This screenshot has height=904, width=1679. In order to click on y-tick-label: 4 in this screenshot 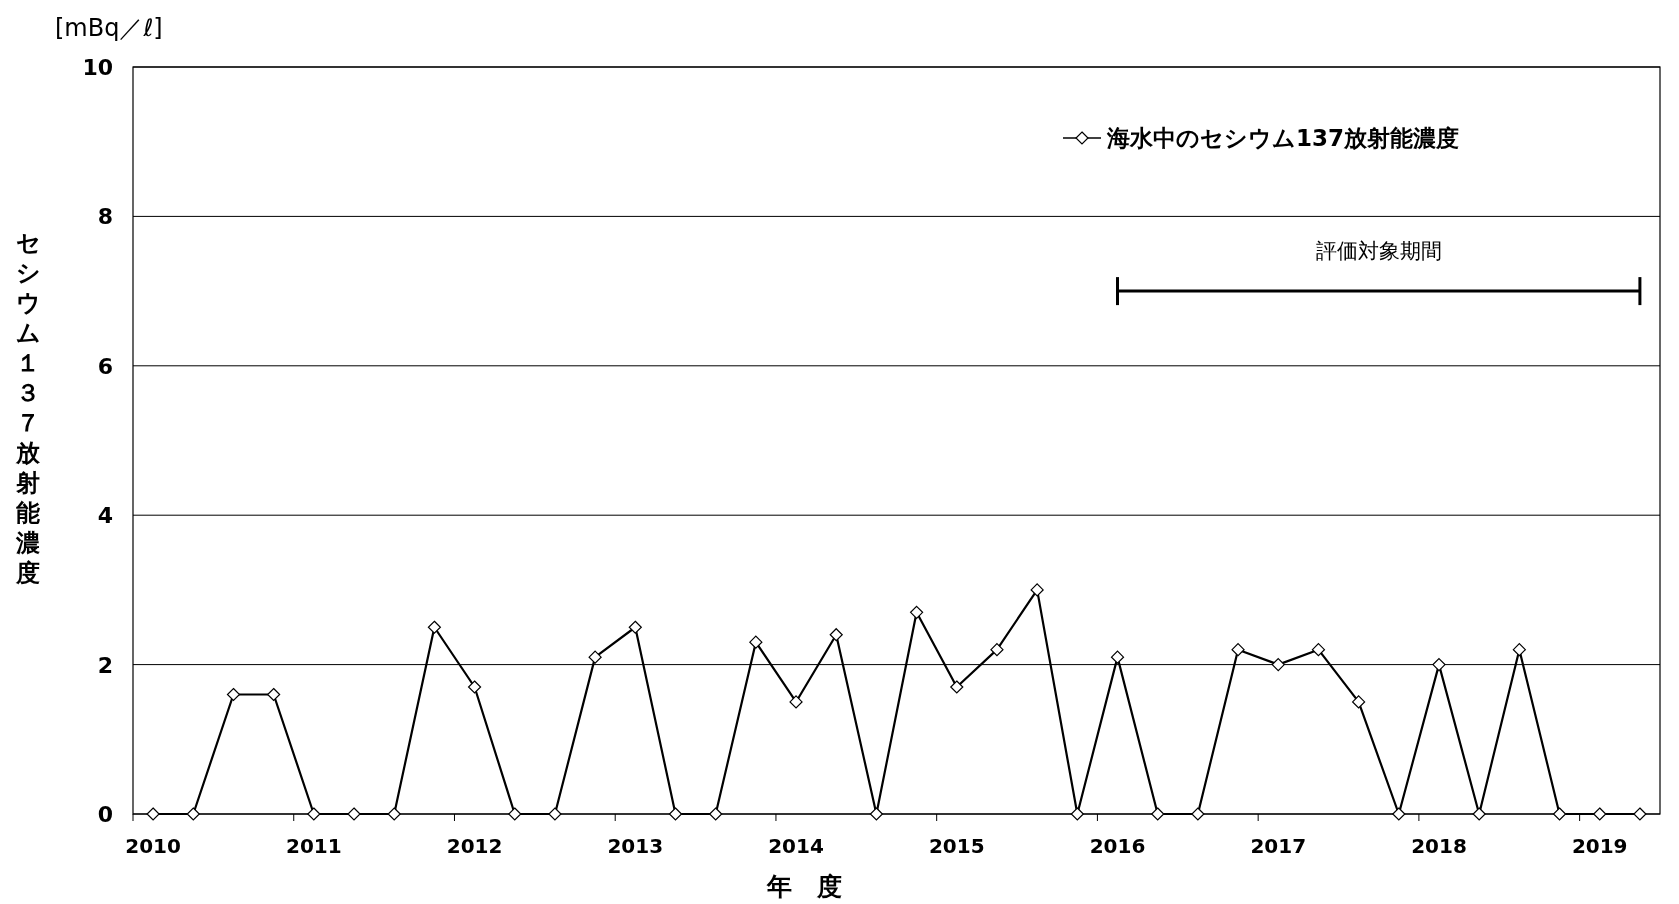, I will do `click(105, 516)`.